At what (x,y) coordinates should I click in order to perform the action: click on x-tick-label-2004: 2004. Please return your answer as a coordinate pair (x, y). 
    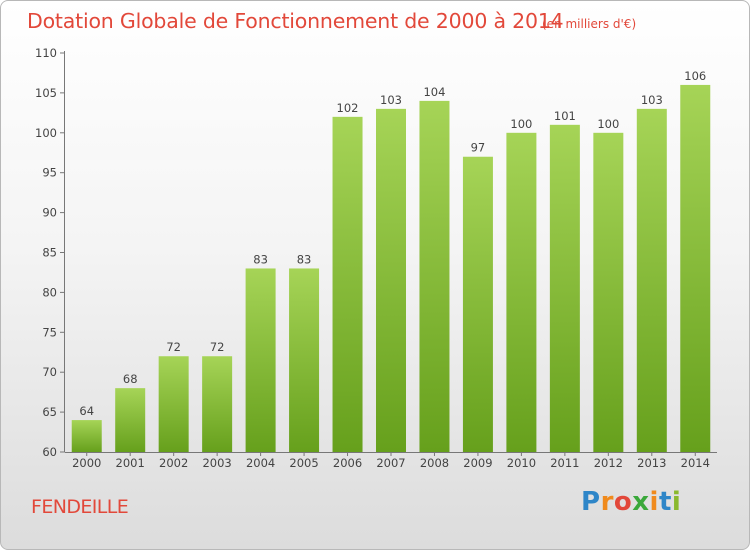
    Looking at the image, I should click on (260, 463).